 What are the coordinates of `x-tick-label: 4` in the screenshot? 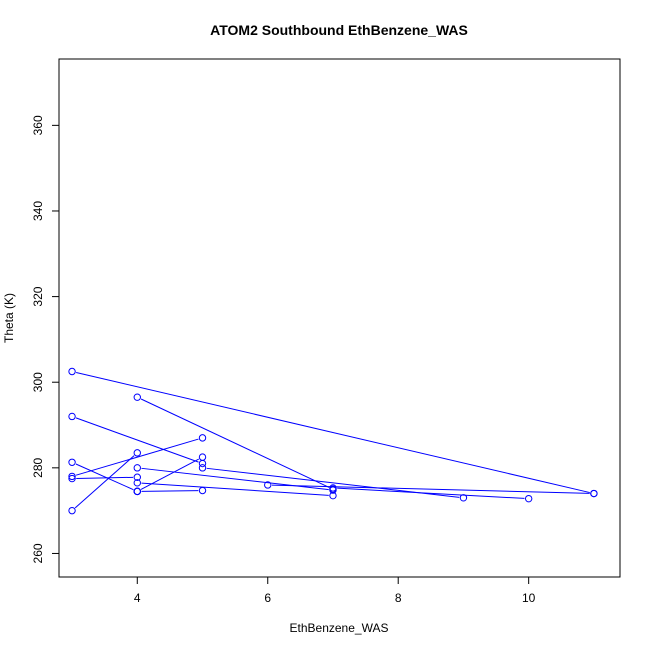 It's located at (137, 598).